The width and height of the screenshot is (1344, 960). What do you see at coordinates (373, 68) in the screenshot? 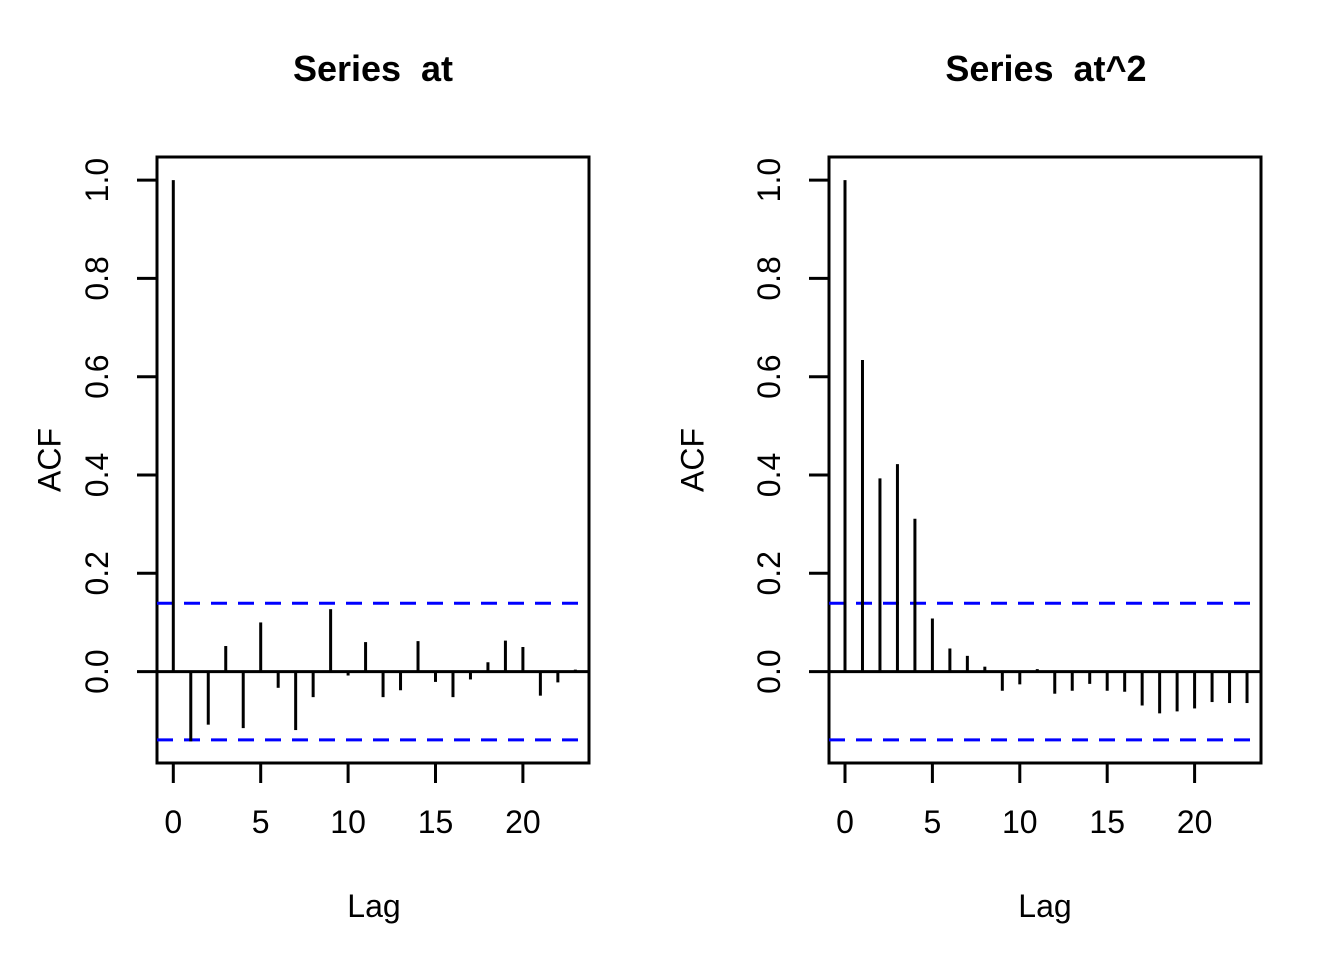
I see `plot-title-left: Series at` at bounding box center [373, 68].